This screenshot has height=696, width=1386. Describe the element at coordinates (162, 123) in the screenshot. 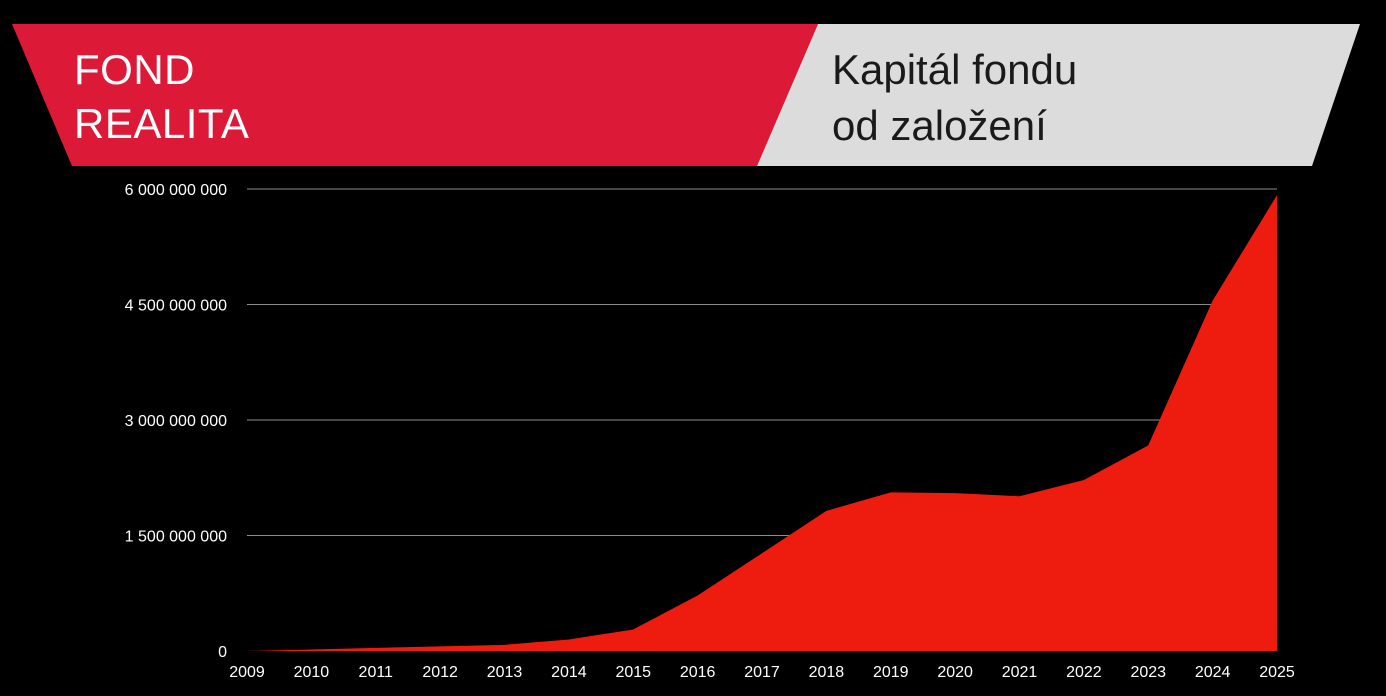

I see `brand-name-line-2: REALITA` at that location.